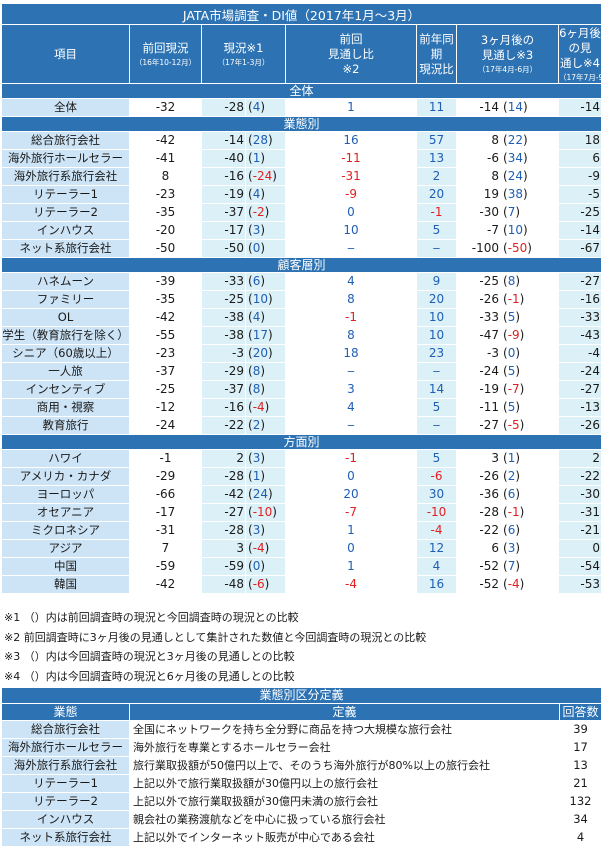 The height and width of the screenshot is (851, 603). I want to click on row-label: 全体, so click(65, 107).